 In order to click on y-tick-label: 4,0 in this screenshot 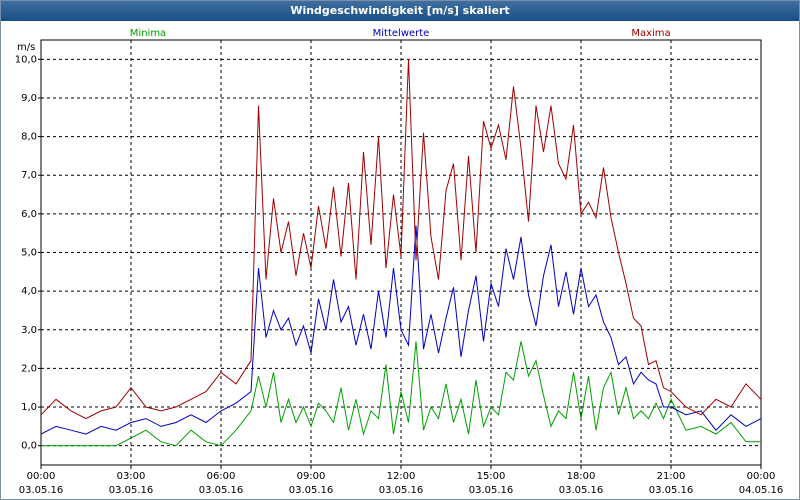, I will do `click(29, 291)`.